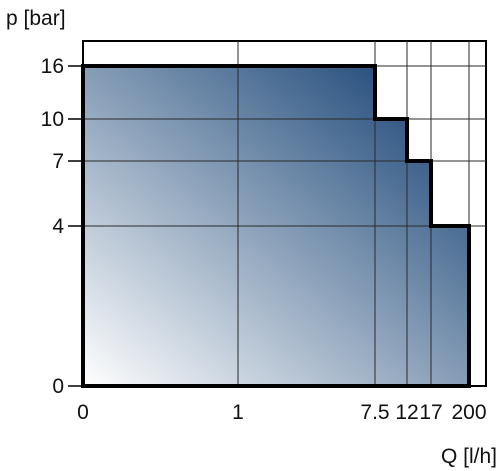 This screenshot has width=501, height=471. Describe the element at coordinates (406, 412) in the screenshot. I see `x-tick-label: 12` at that location.